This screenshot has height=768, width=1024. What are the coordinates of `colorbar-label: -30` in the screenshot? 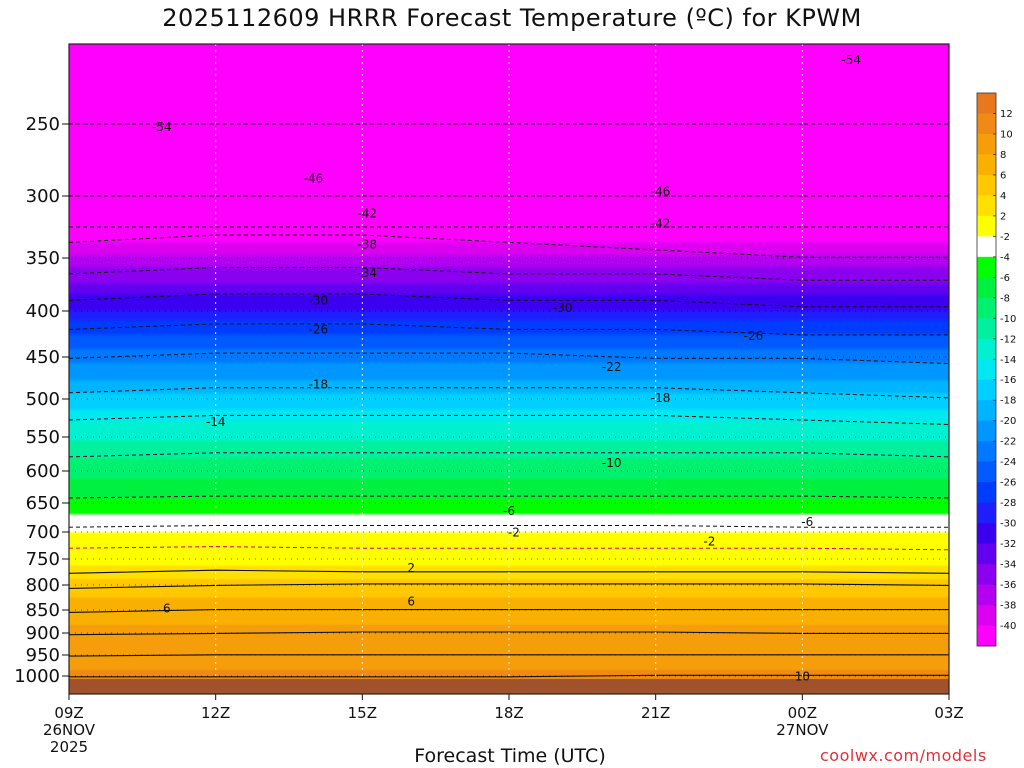 It's located at (1008, 524).